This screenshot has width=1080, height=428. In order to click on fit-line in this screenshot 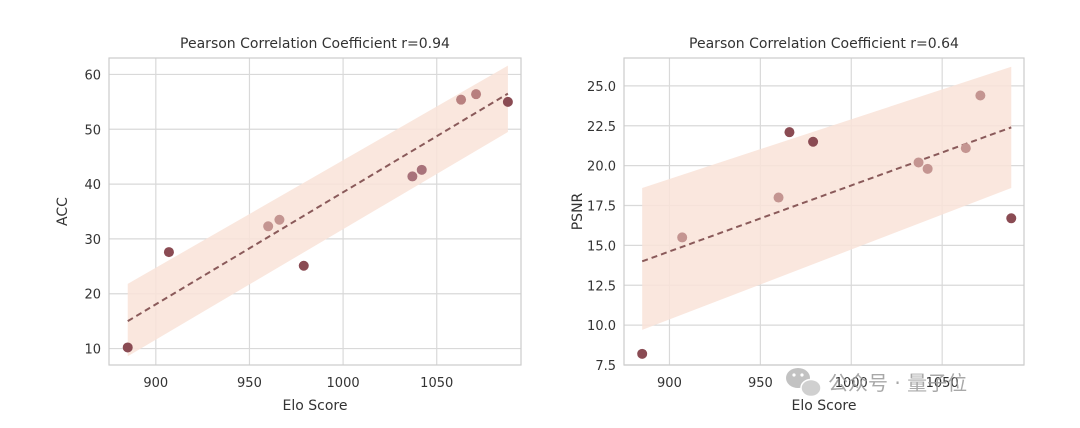, I will do `click(826, 194)`.